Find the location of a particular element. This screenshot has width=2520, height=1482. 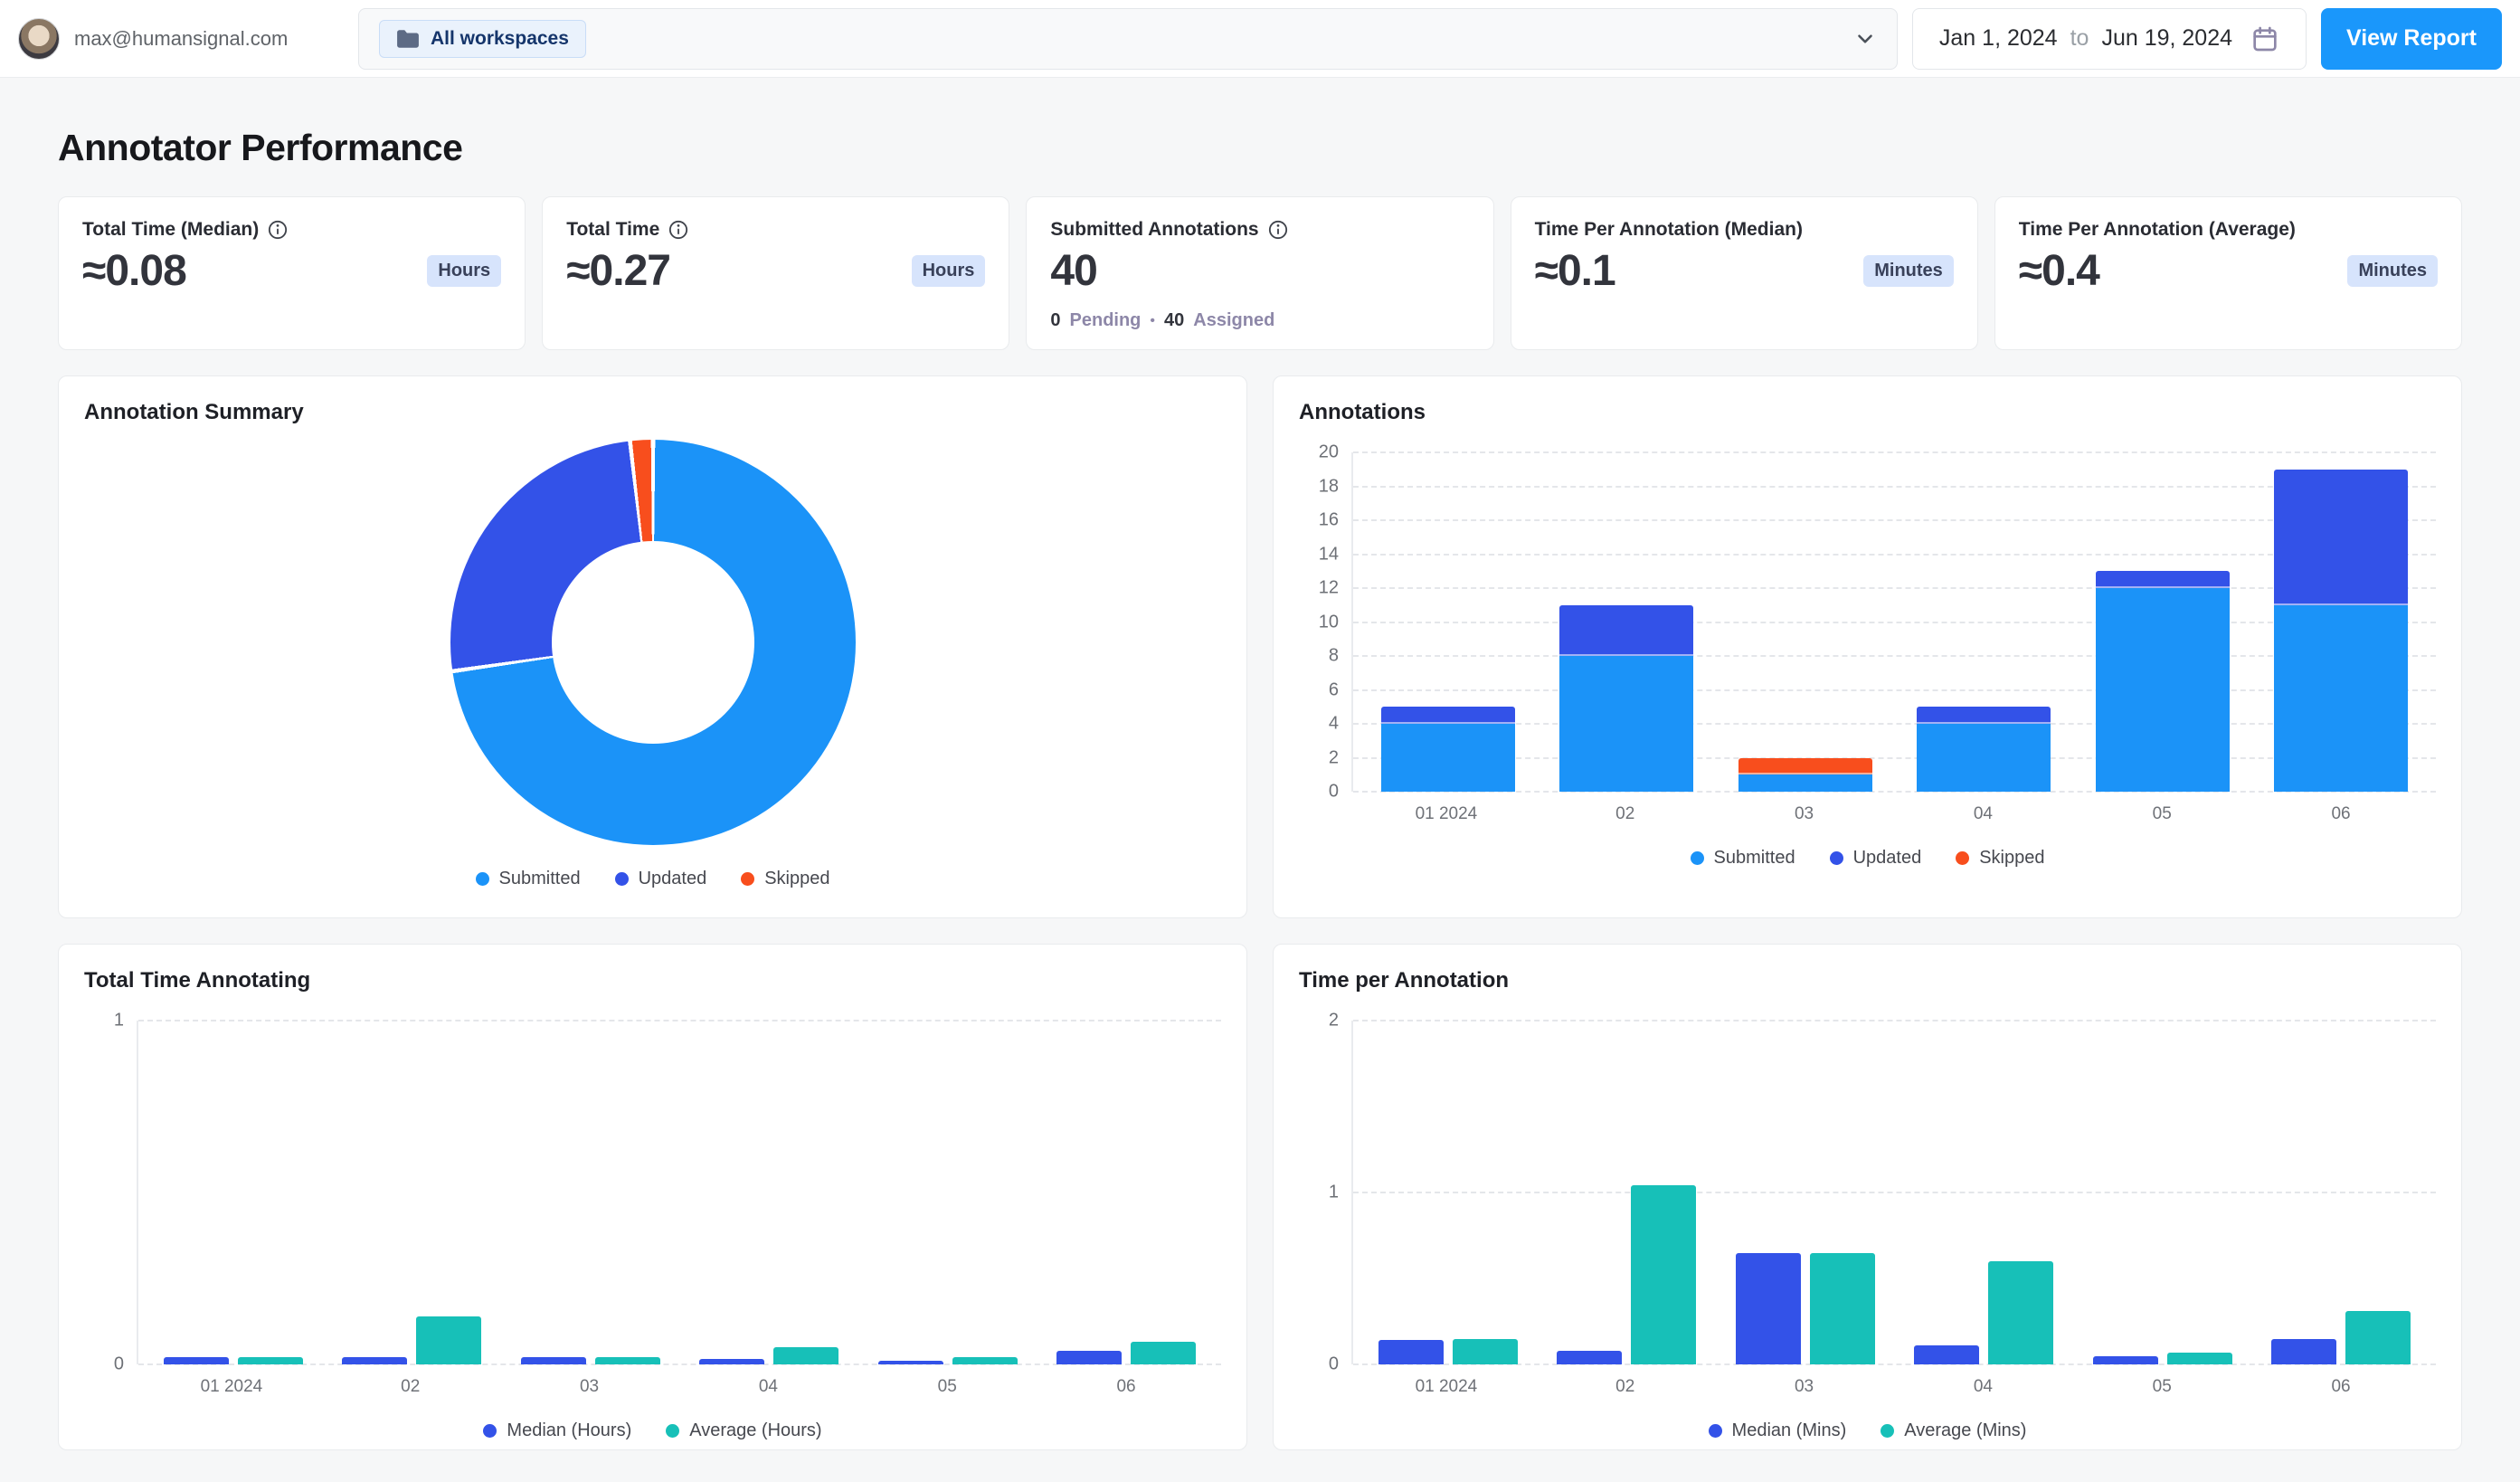

stat-value: ≈0.08 is located at coordinates (134, 271).